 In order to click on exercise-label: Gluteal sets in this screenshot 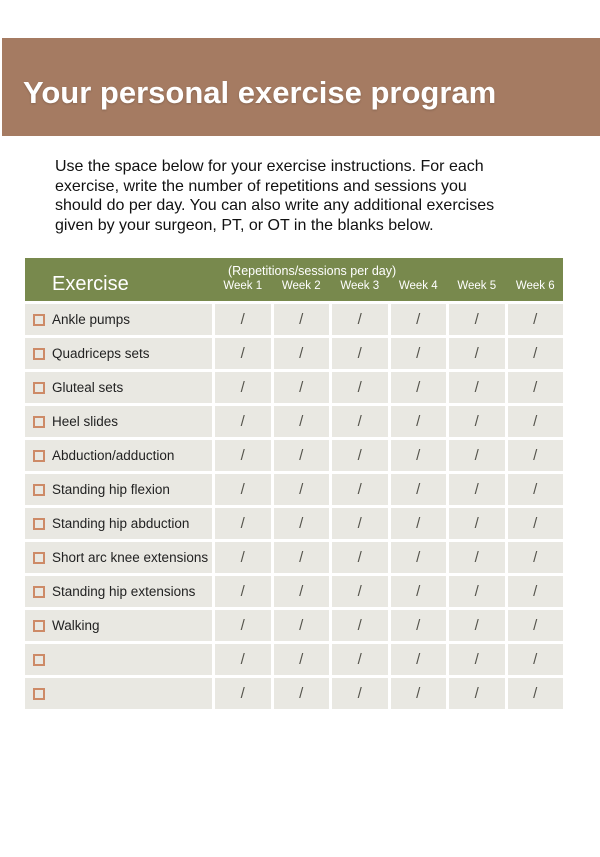, I will do `click(88, 387)`.